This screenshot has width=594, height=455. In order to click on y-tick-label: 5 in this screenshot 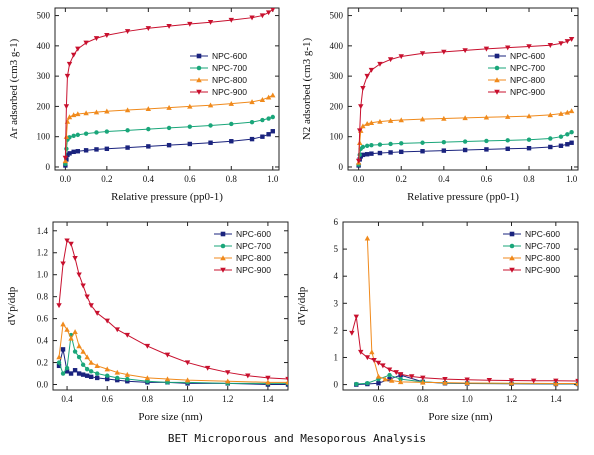, I will do `click(336, 249)`.